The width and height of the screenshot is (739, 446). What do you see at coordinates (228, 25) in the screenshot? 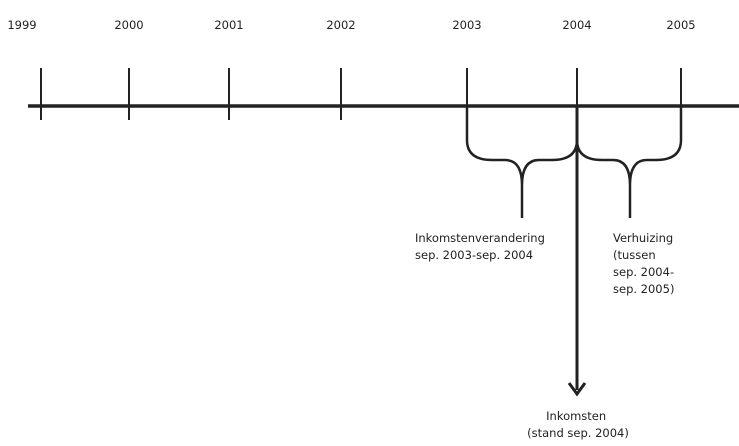
I see `year-label: 2001` at bounding box center [228, 25].